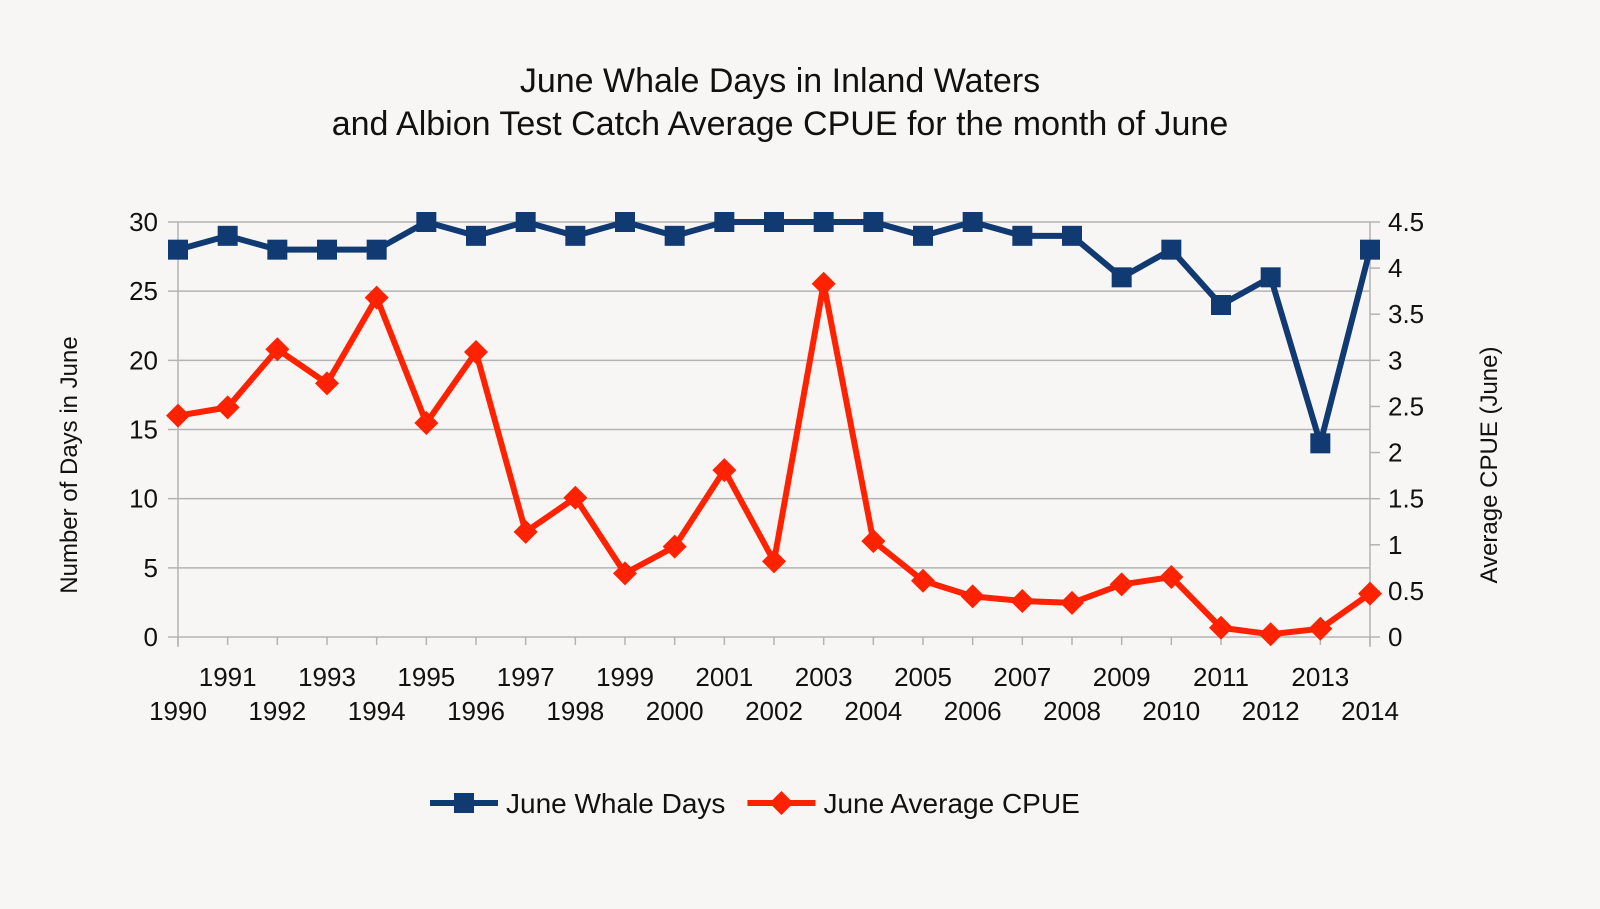 The image size is (1600, 909). I want to click on y2-tick-label: 1, so click(1395, 545).